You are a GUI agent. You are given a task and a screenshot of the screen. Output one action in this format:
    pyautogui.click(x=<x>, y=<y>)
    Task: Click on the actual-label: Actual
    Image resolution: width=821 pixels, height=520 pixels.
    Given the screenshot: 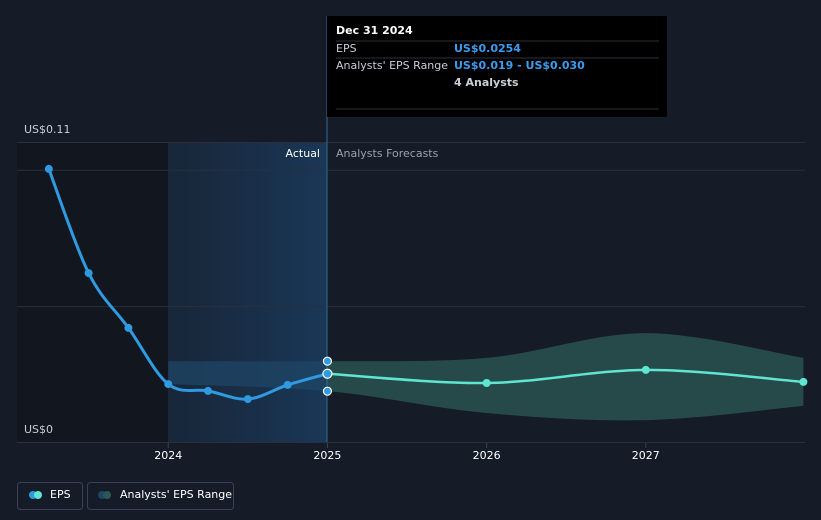 What is the action you would take?
    pyautogui.click(x=303, y=153)
    